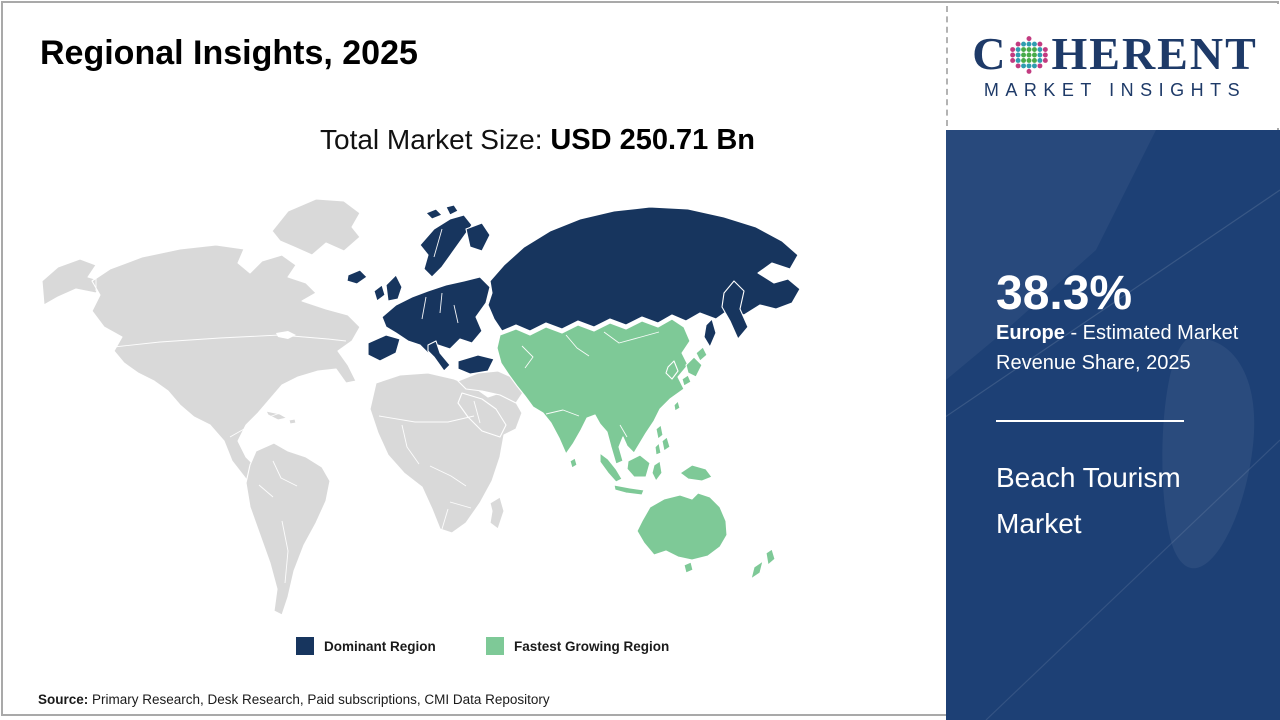  I want to click on map-finland, so click(478, 237).